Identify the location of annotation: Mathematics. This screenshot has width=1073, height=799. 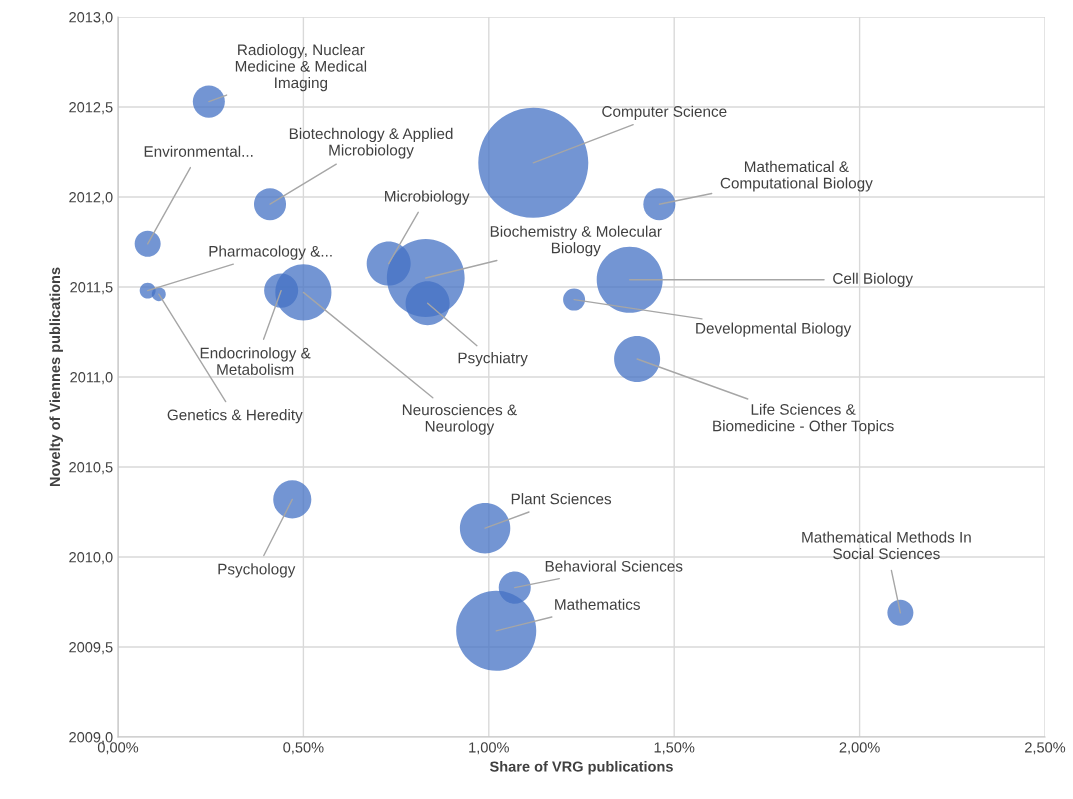
(597, 604).